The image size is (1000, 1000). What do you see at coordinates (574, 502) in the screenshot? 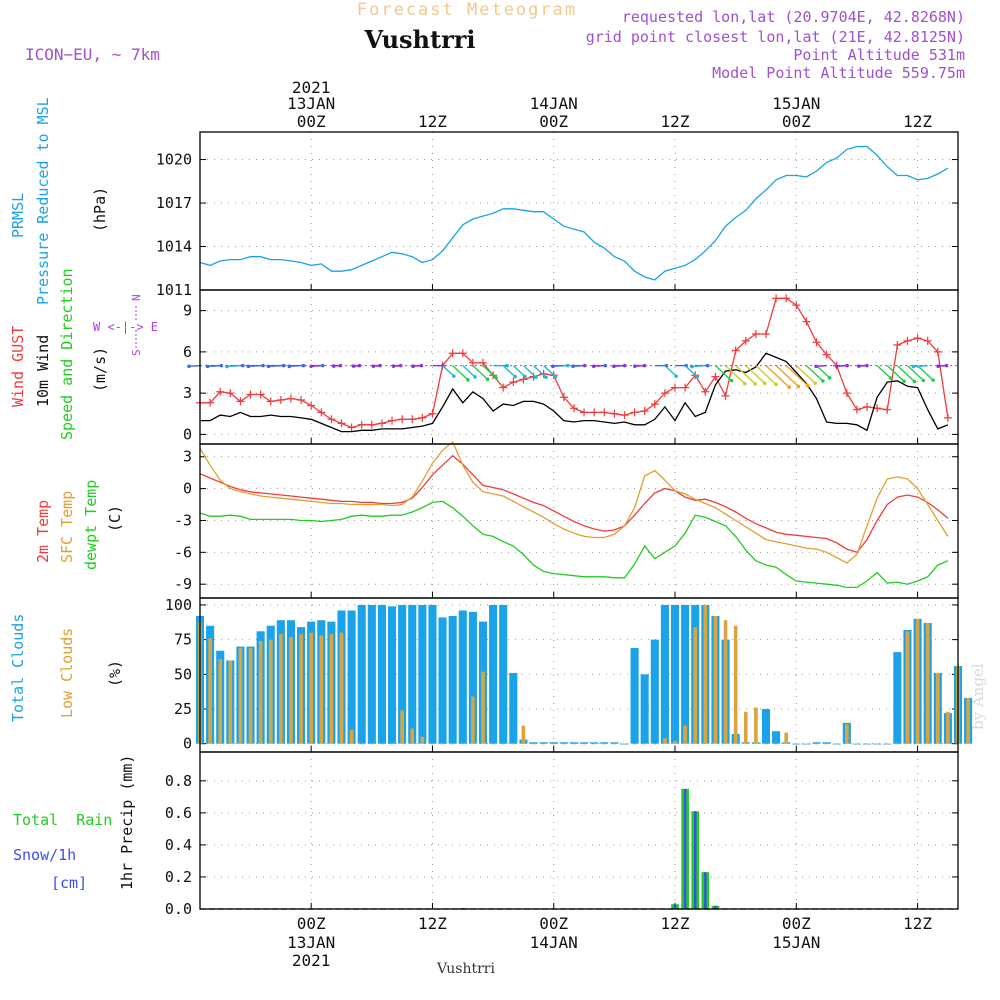
I see `temperature-line-sfc-temp` at bounding box center [574, 502].